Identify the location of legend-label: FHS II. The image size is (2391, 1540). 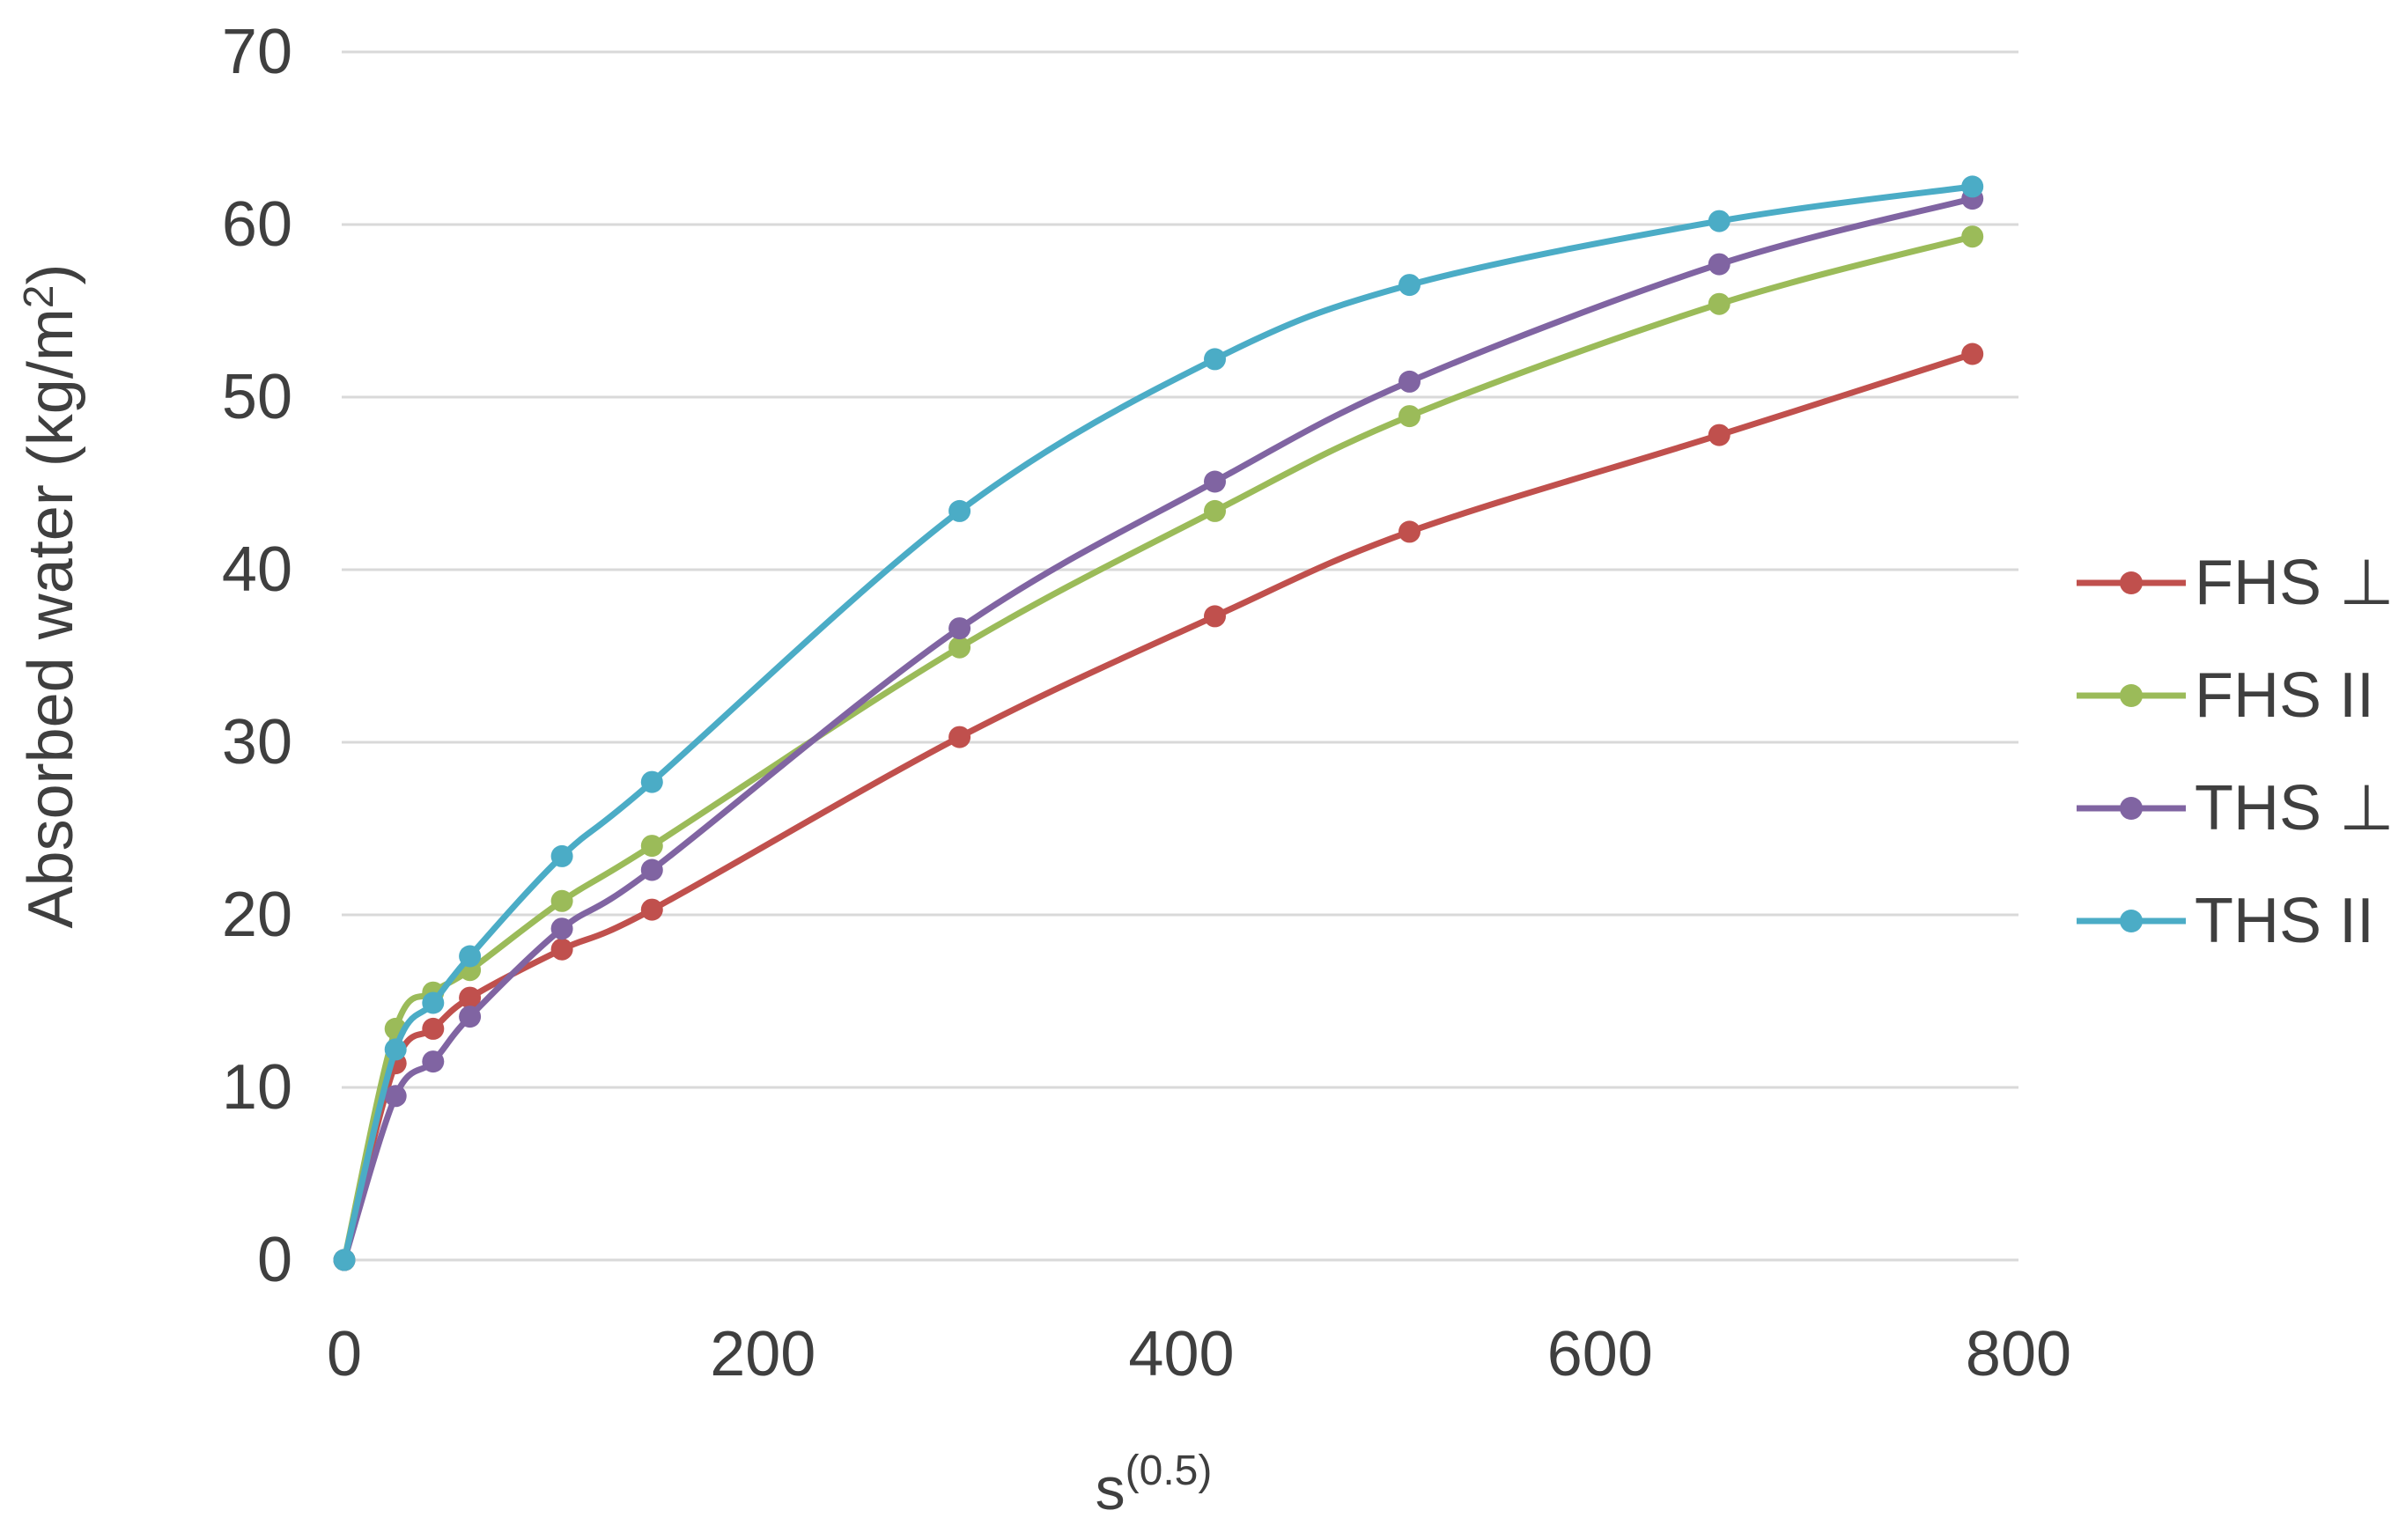
(2284, 695).